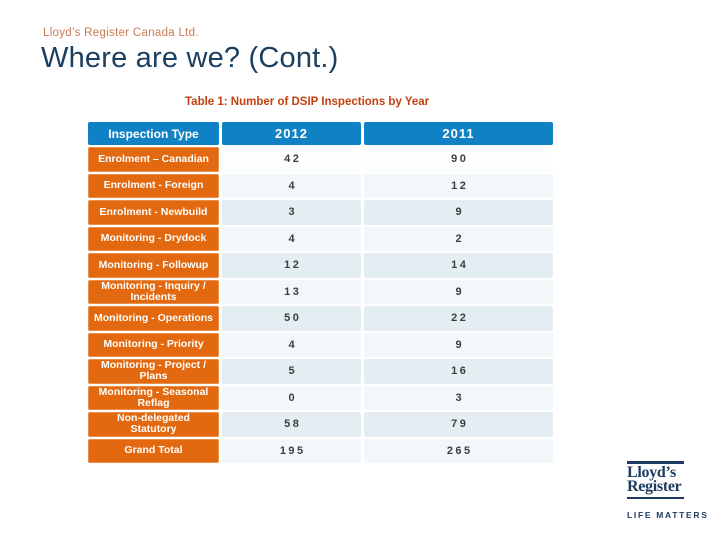  What do you see at coordinates (654, 486) in the screenshot?
I see `logo-wordmark-line2: Register` at bounding box center [654, 486].